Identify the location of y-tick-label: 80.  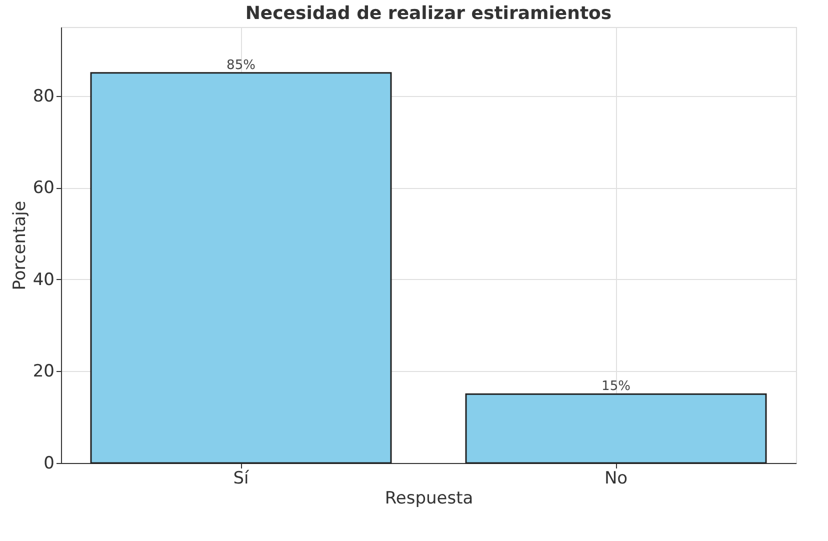
(43, 96).